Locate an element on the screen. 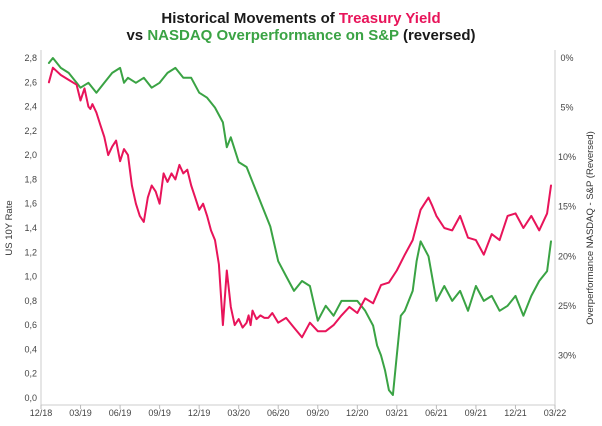  x-tick-label: 09/20 is located at coordinates (318, 413).